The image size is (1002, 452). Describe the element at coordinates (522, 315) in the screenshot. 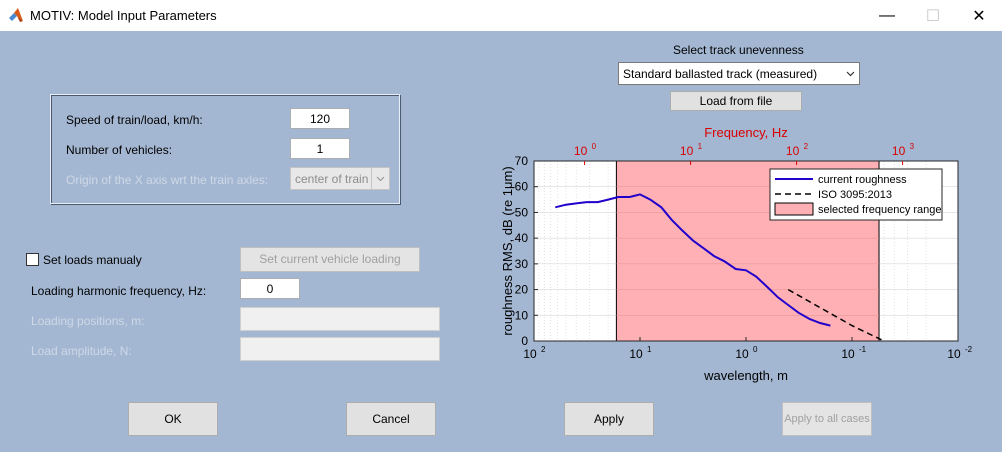

I see `y-tick-label: 10` at that location.